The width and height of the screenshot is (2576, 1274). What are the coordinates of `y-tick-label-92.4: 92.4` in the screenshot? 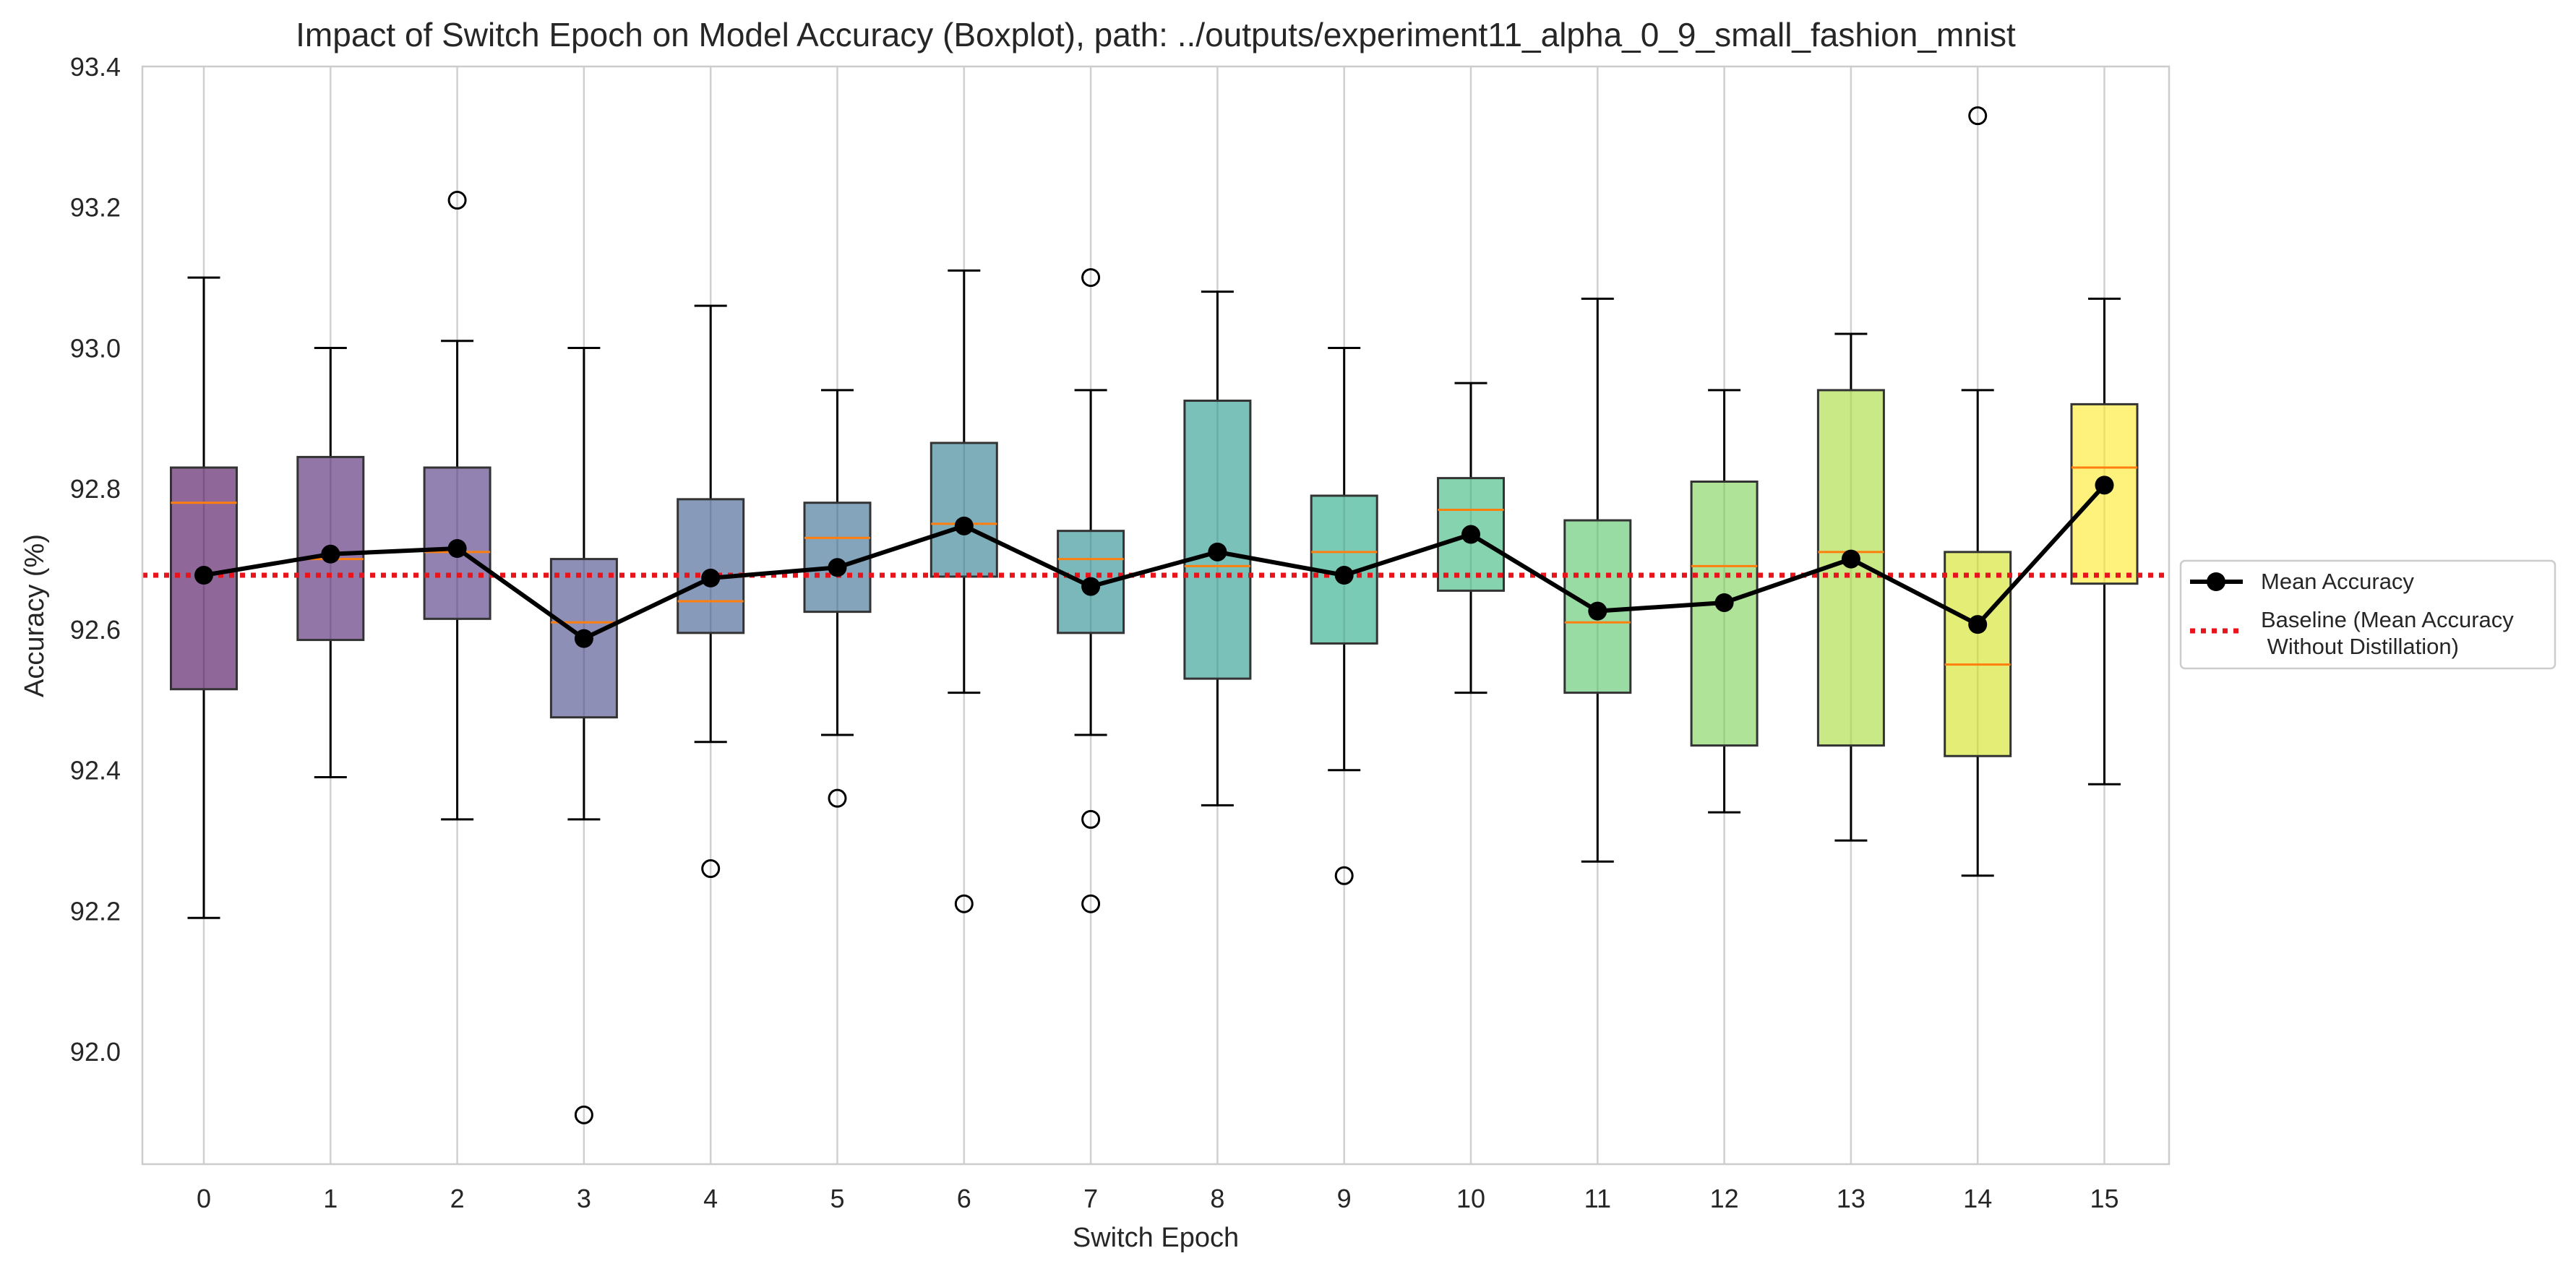 It's located at (96, 771).